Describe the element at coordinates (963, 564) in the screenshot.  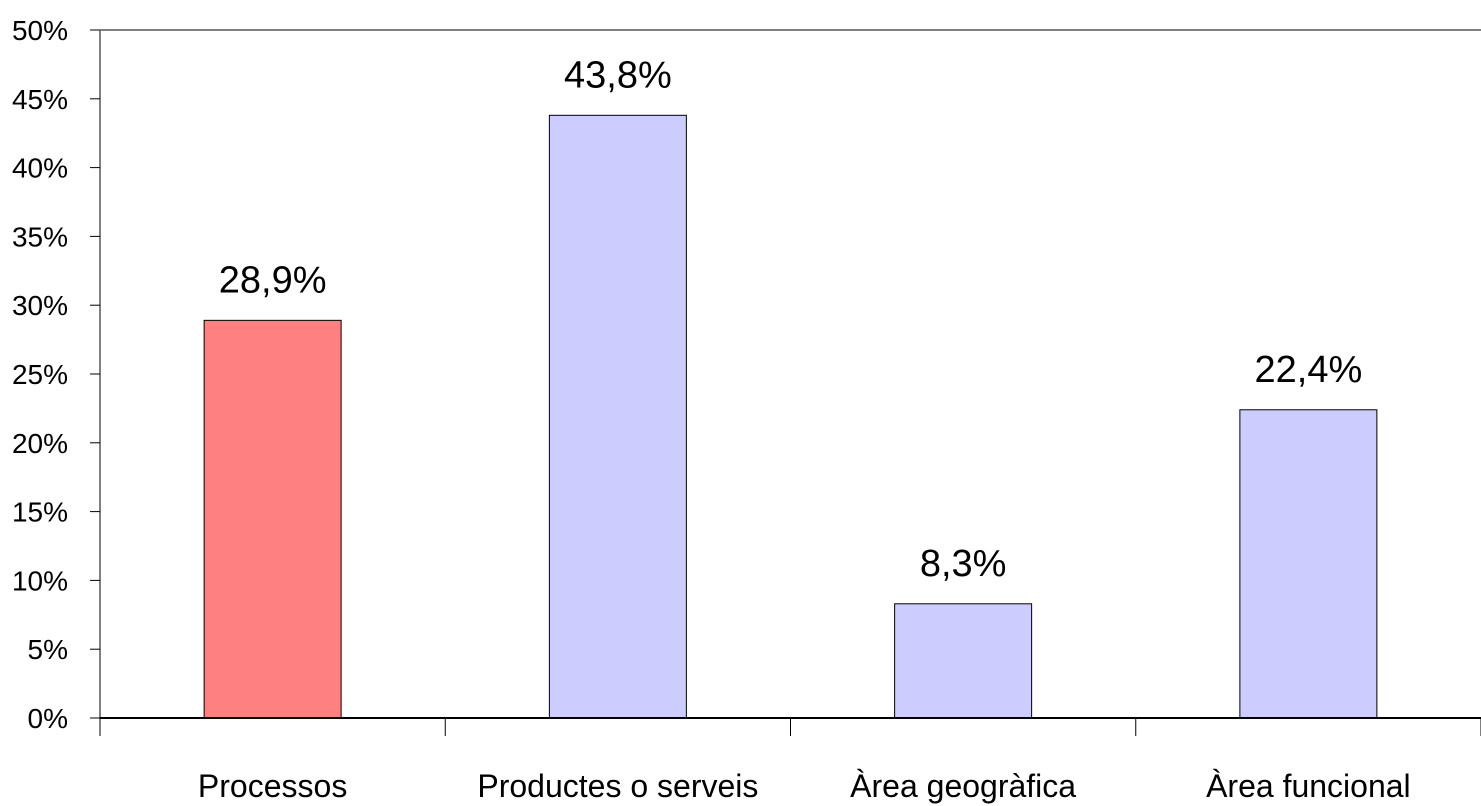
I see `data-label: 8,3%` at that location.